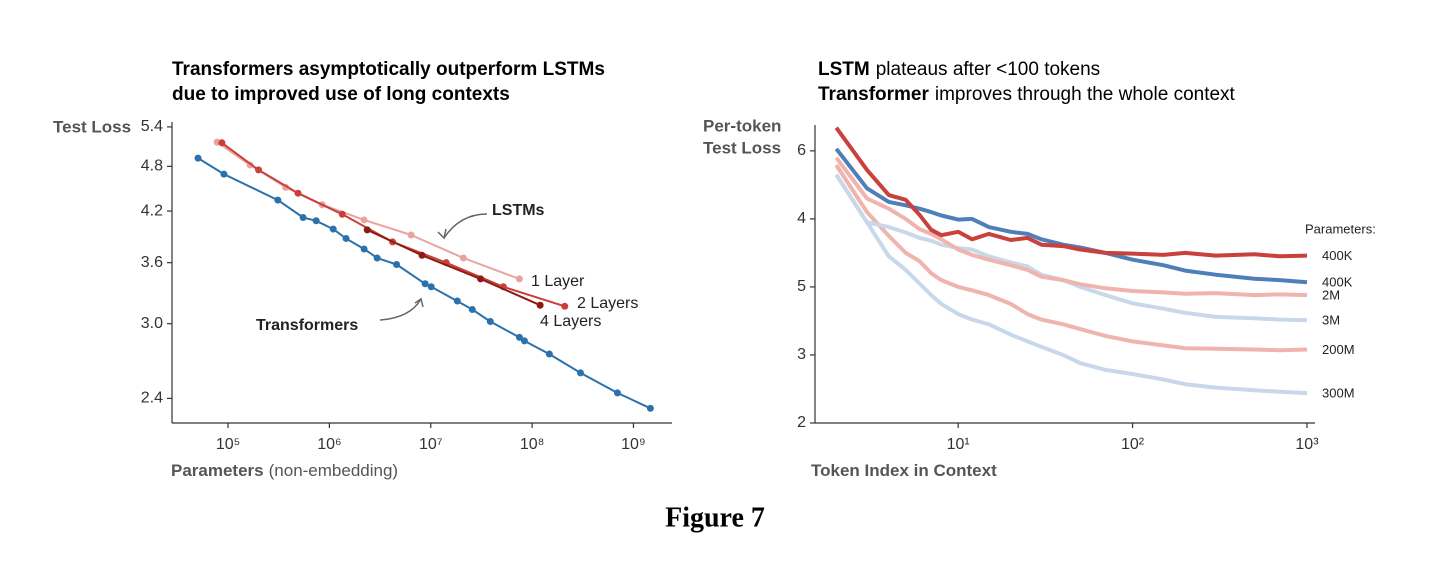 This screenshot has height=564, width=1456. I want to click on series-label: 300M, so click(1338, 393).